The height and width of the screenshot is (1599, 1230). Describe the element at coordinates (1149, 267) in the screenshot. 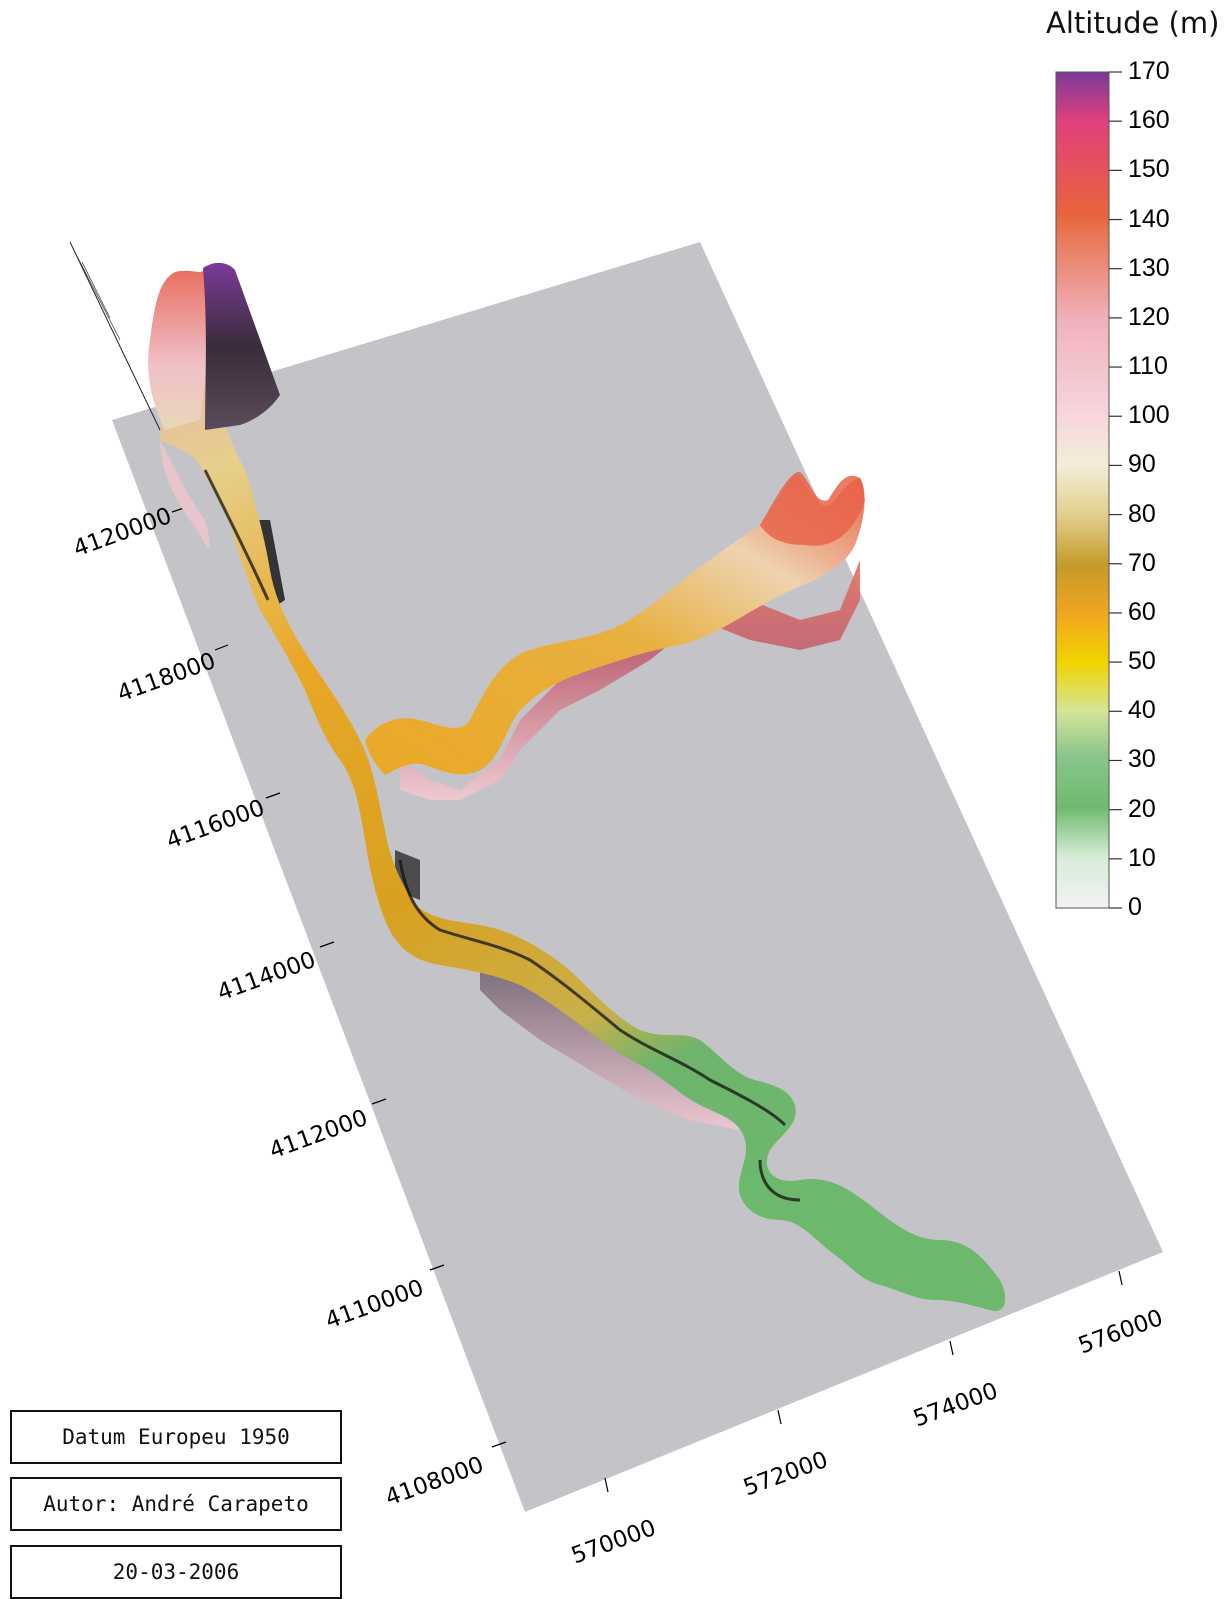

I see `color-scale-label: 130` at that location.